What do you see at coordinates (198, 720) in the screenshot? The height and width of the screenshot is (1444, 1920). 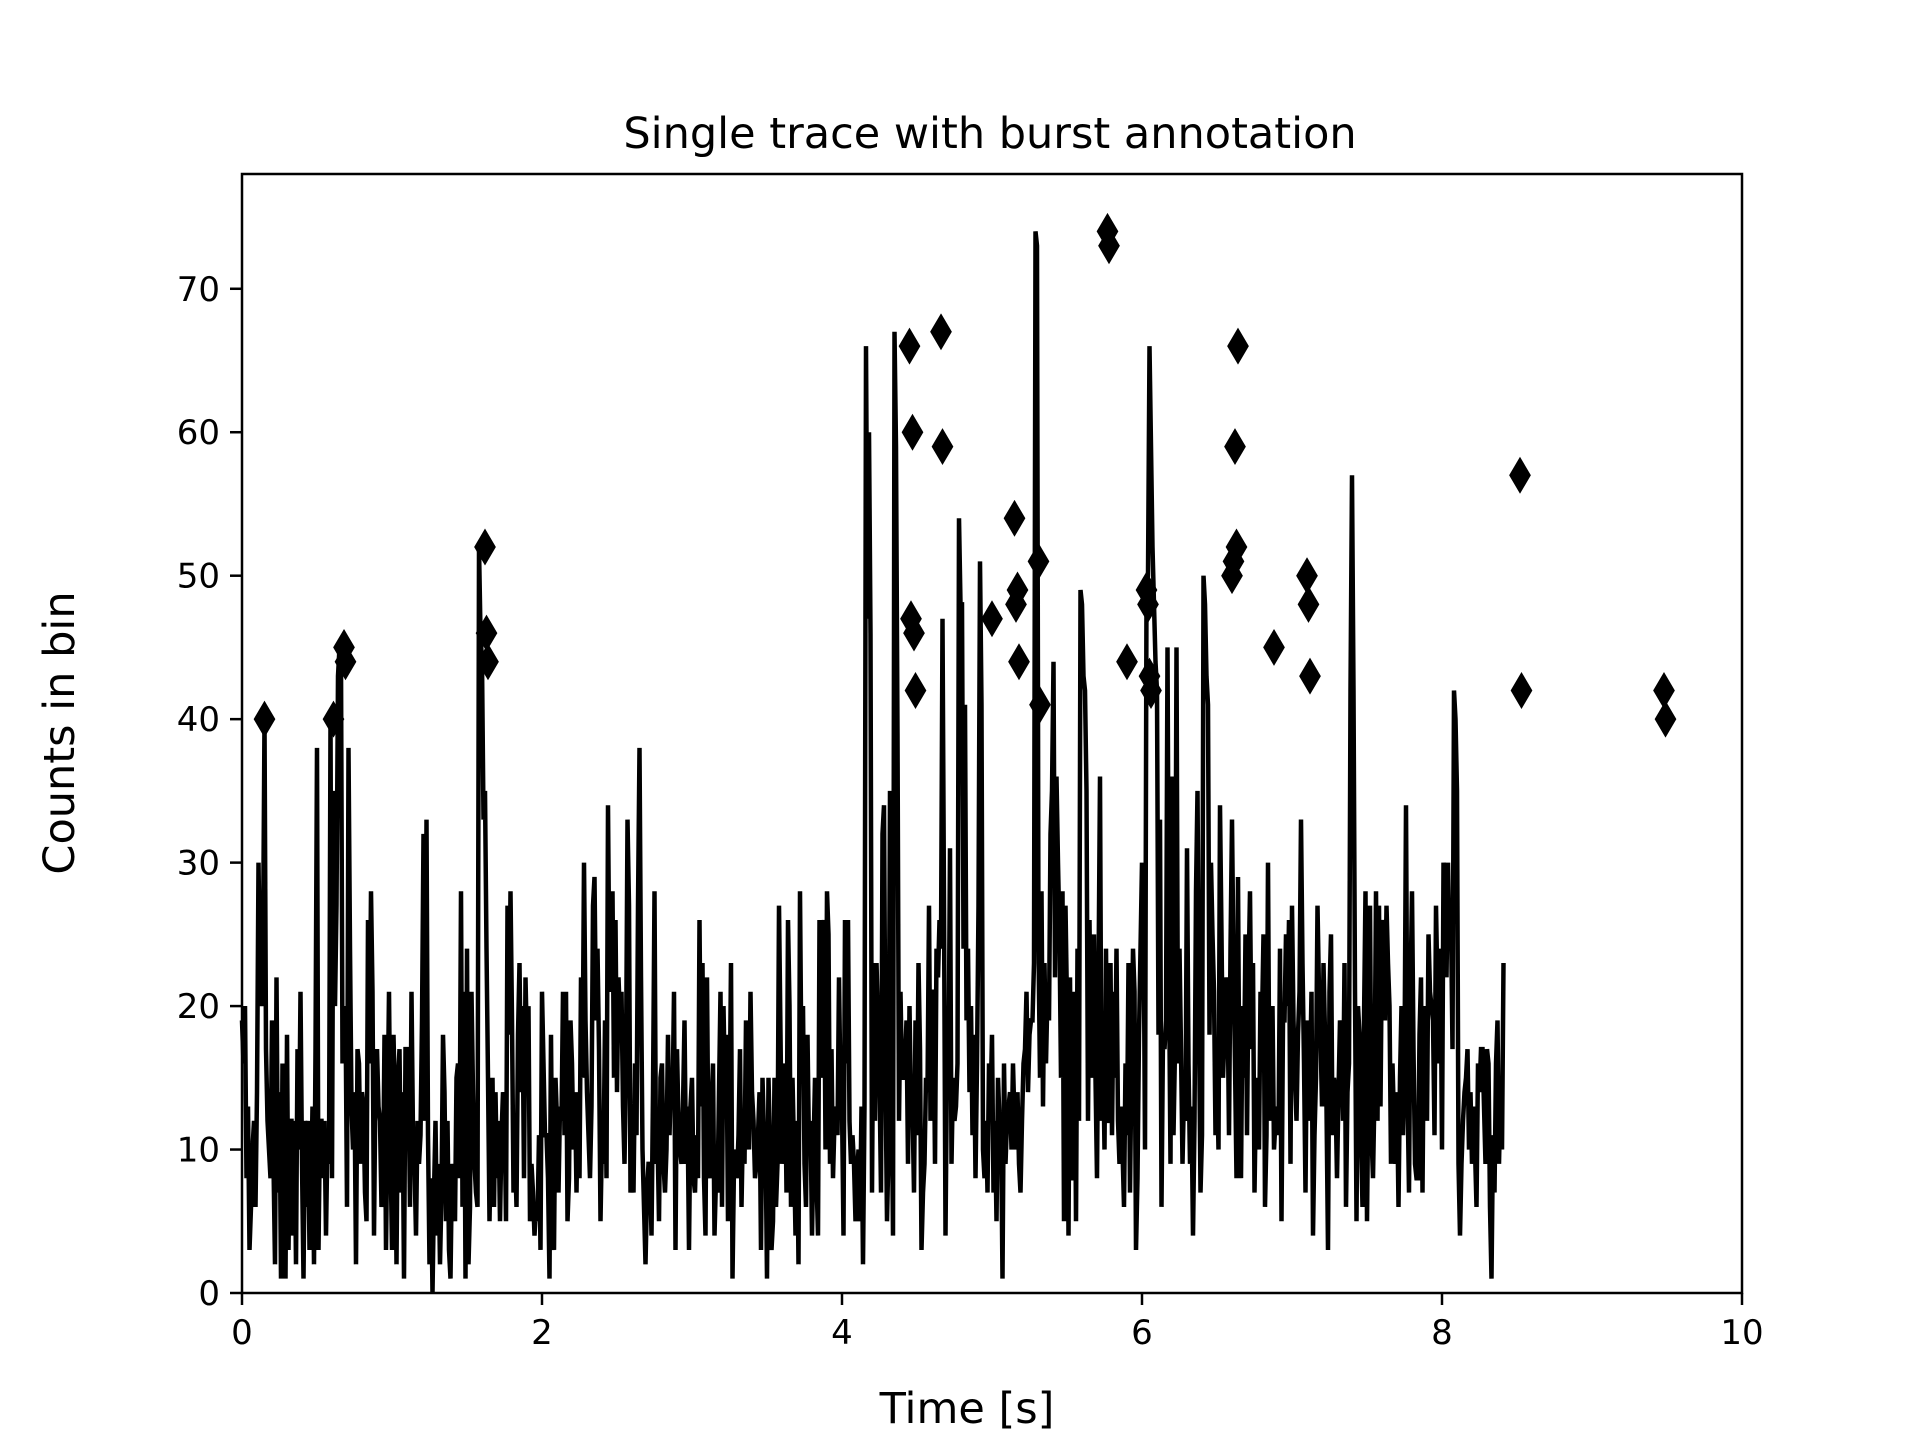 I see `y-tick-label: 40` at bounding box center [198, 720].